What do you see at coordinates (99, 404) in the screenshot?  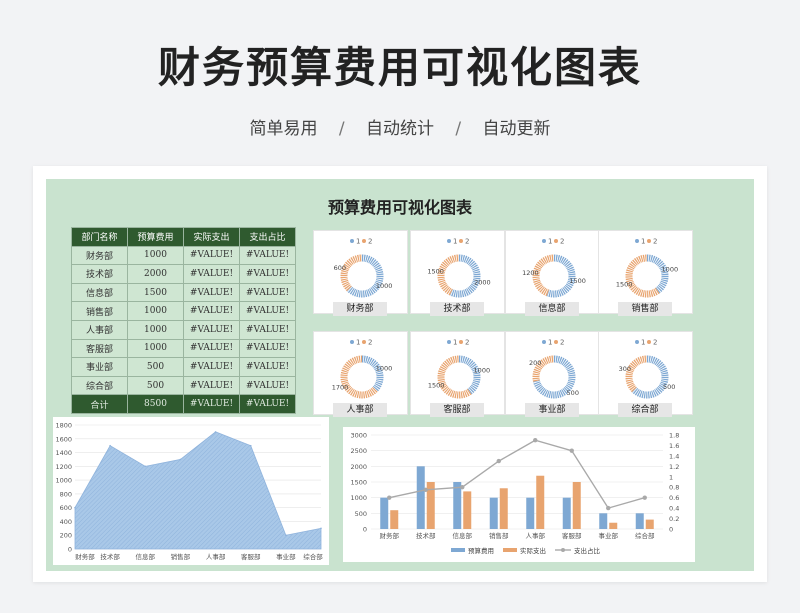 I see `table-total-cell: 合计` at bounding box center [99, 404].